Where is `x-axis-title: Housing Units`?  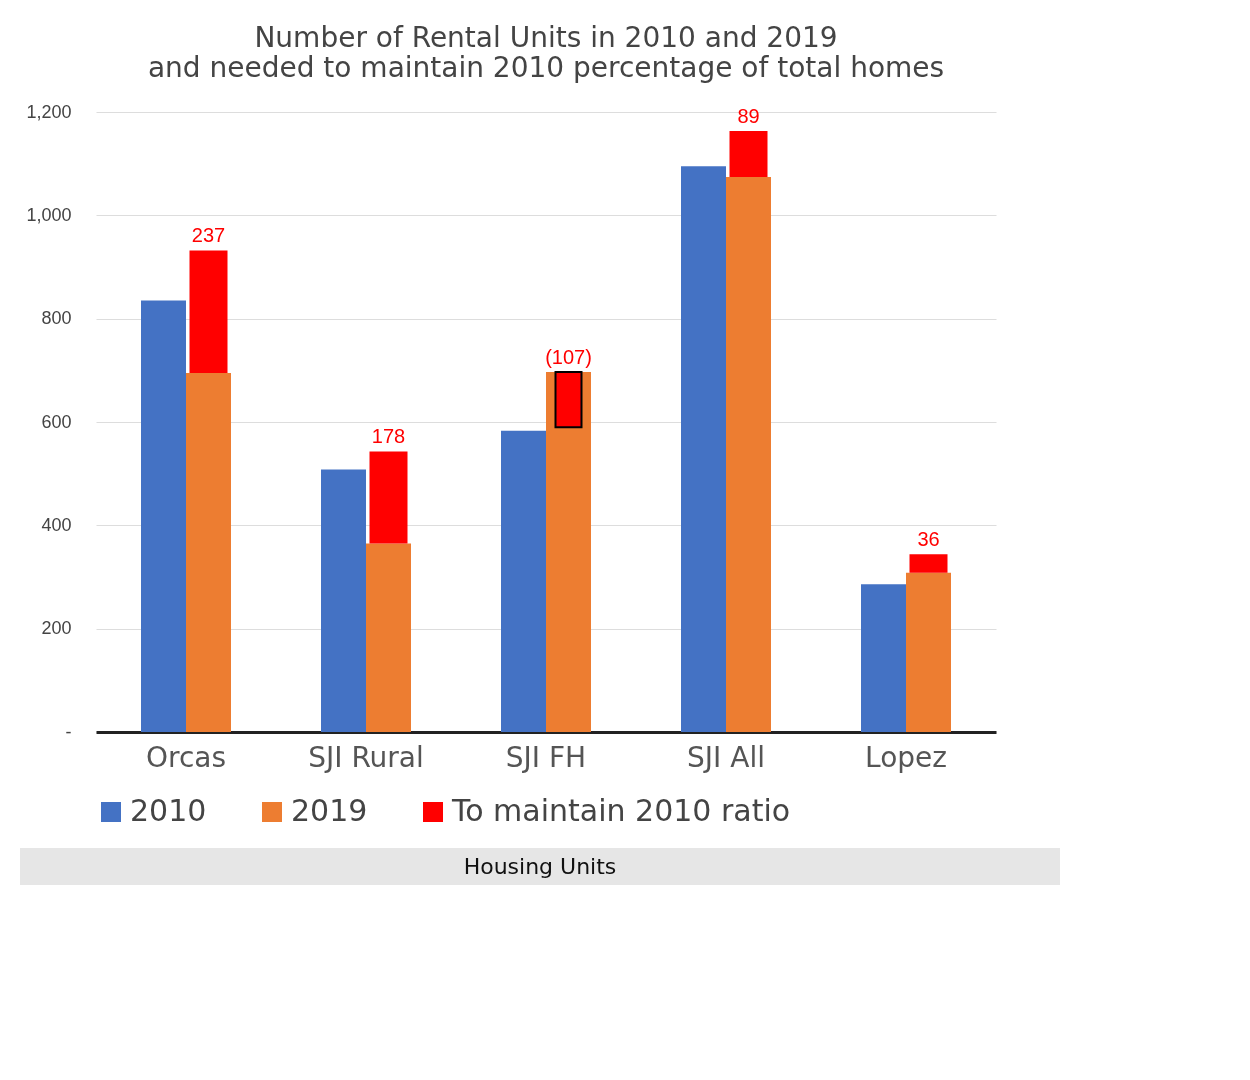 x-axis-title: Housing Units is located at coordinates (540, 866).